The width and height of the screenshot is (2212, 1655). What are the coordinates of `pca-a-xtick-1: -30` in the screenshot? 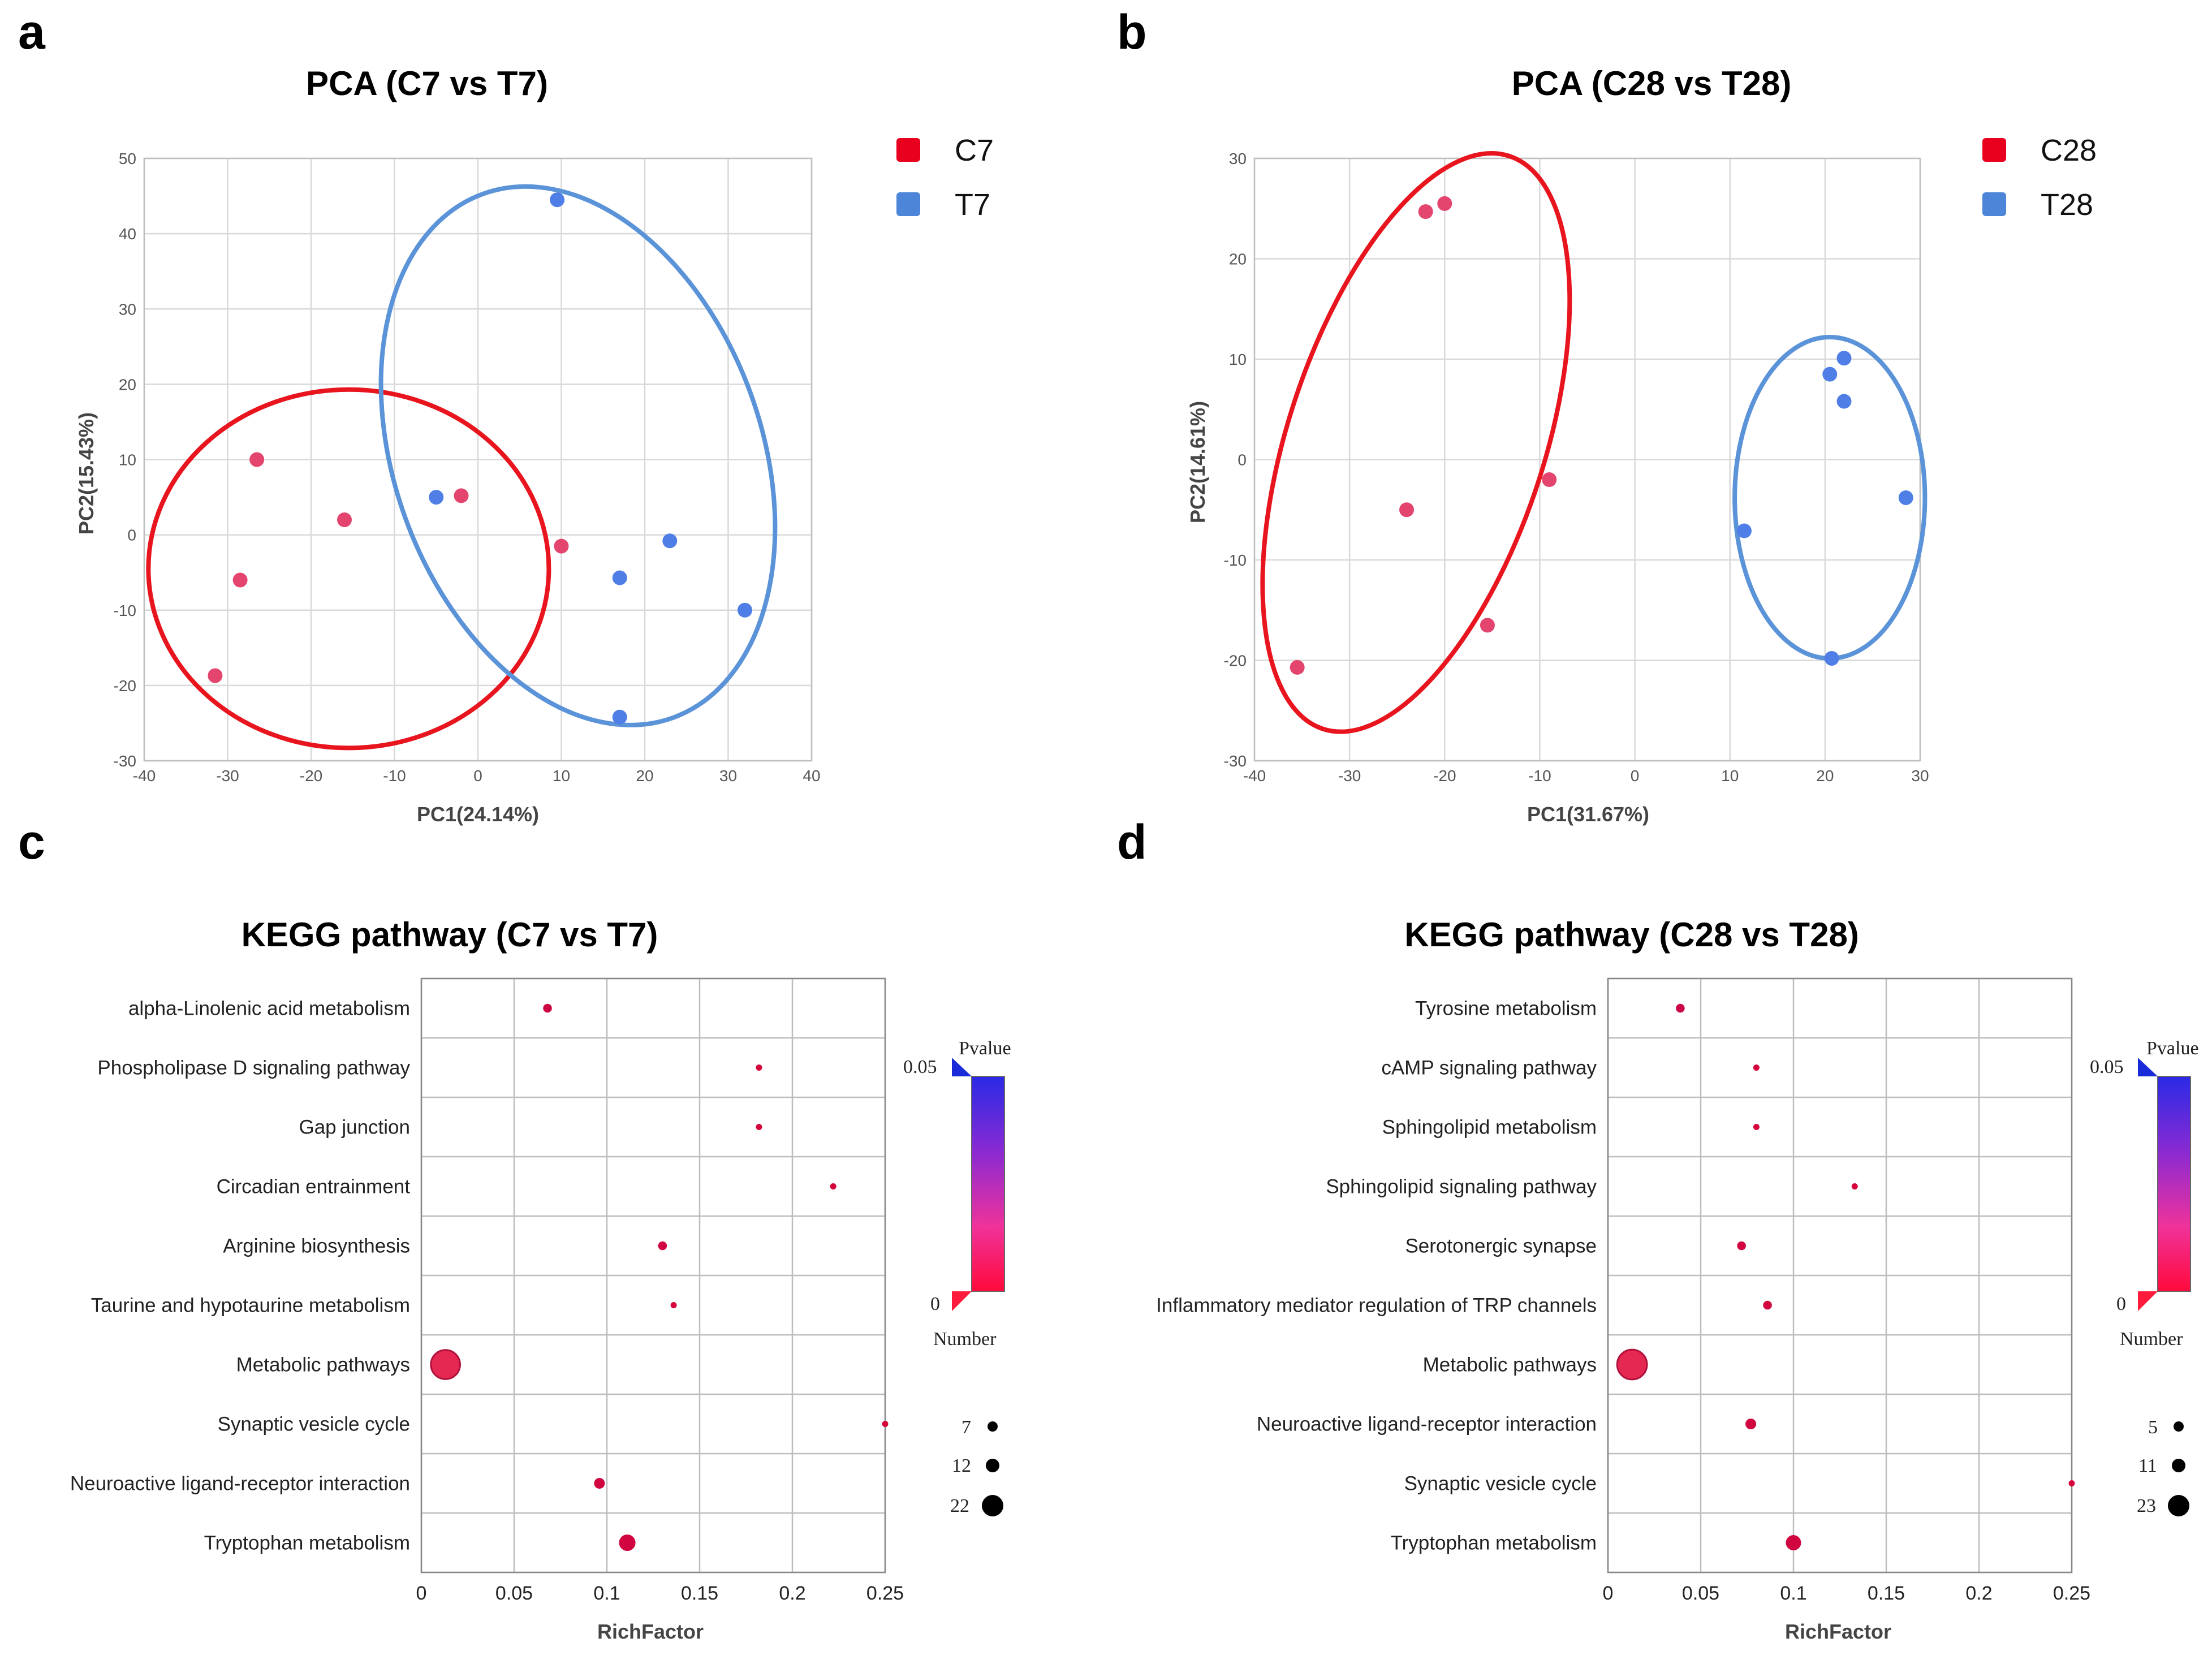 It's located at (228, 776).